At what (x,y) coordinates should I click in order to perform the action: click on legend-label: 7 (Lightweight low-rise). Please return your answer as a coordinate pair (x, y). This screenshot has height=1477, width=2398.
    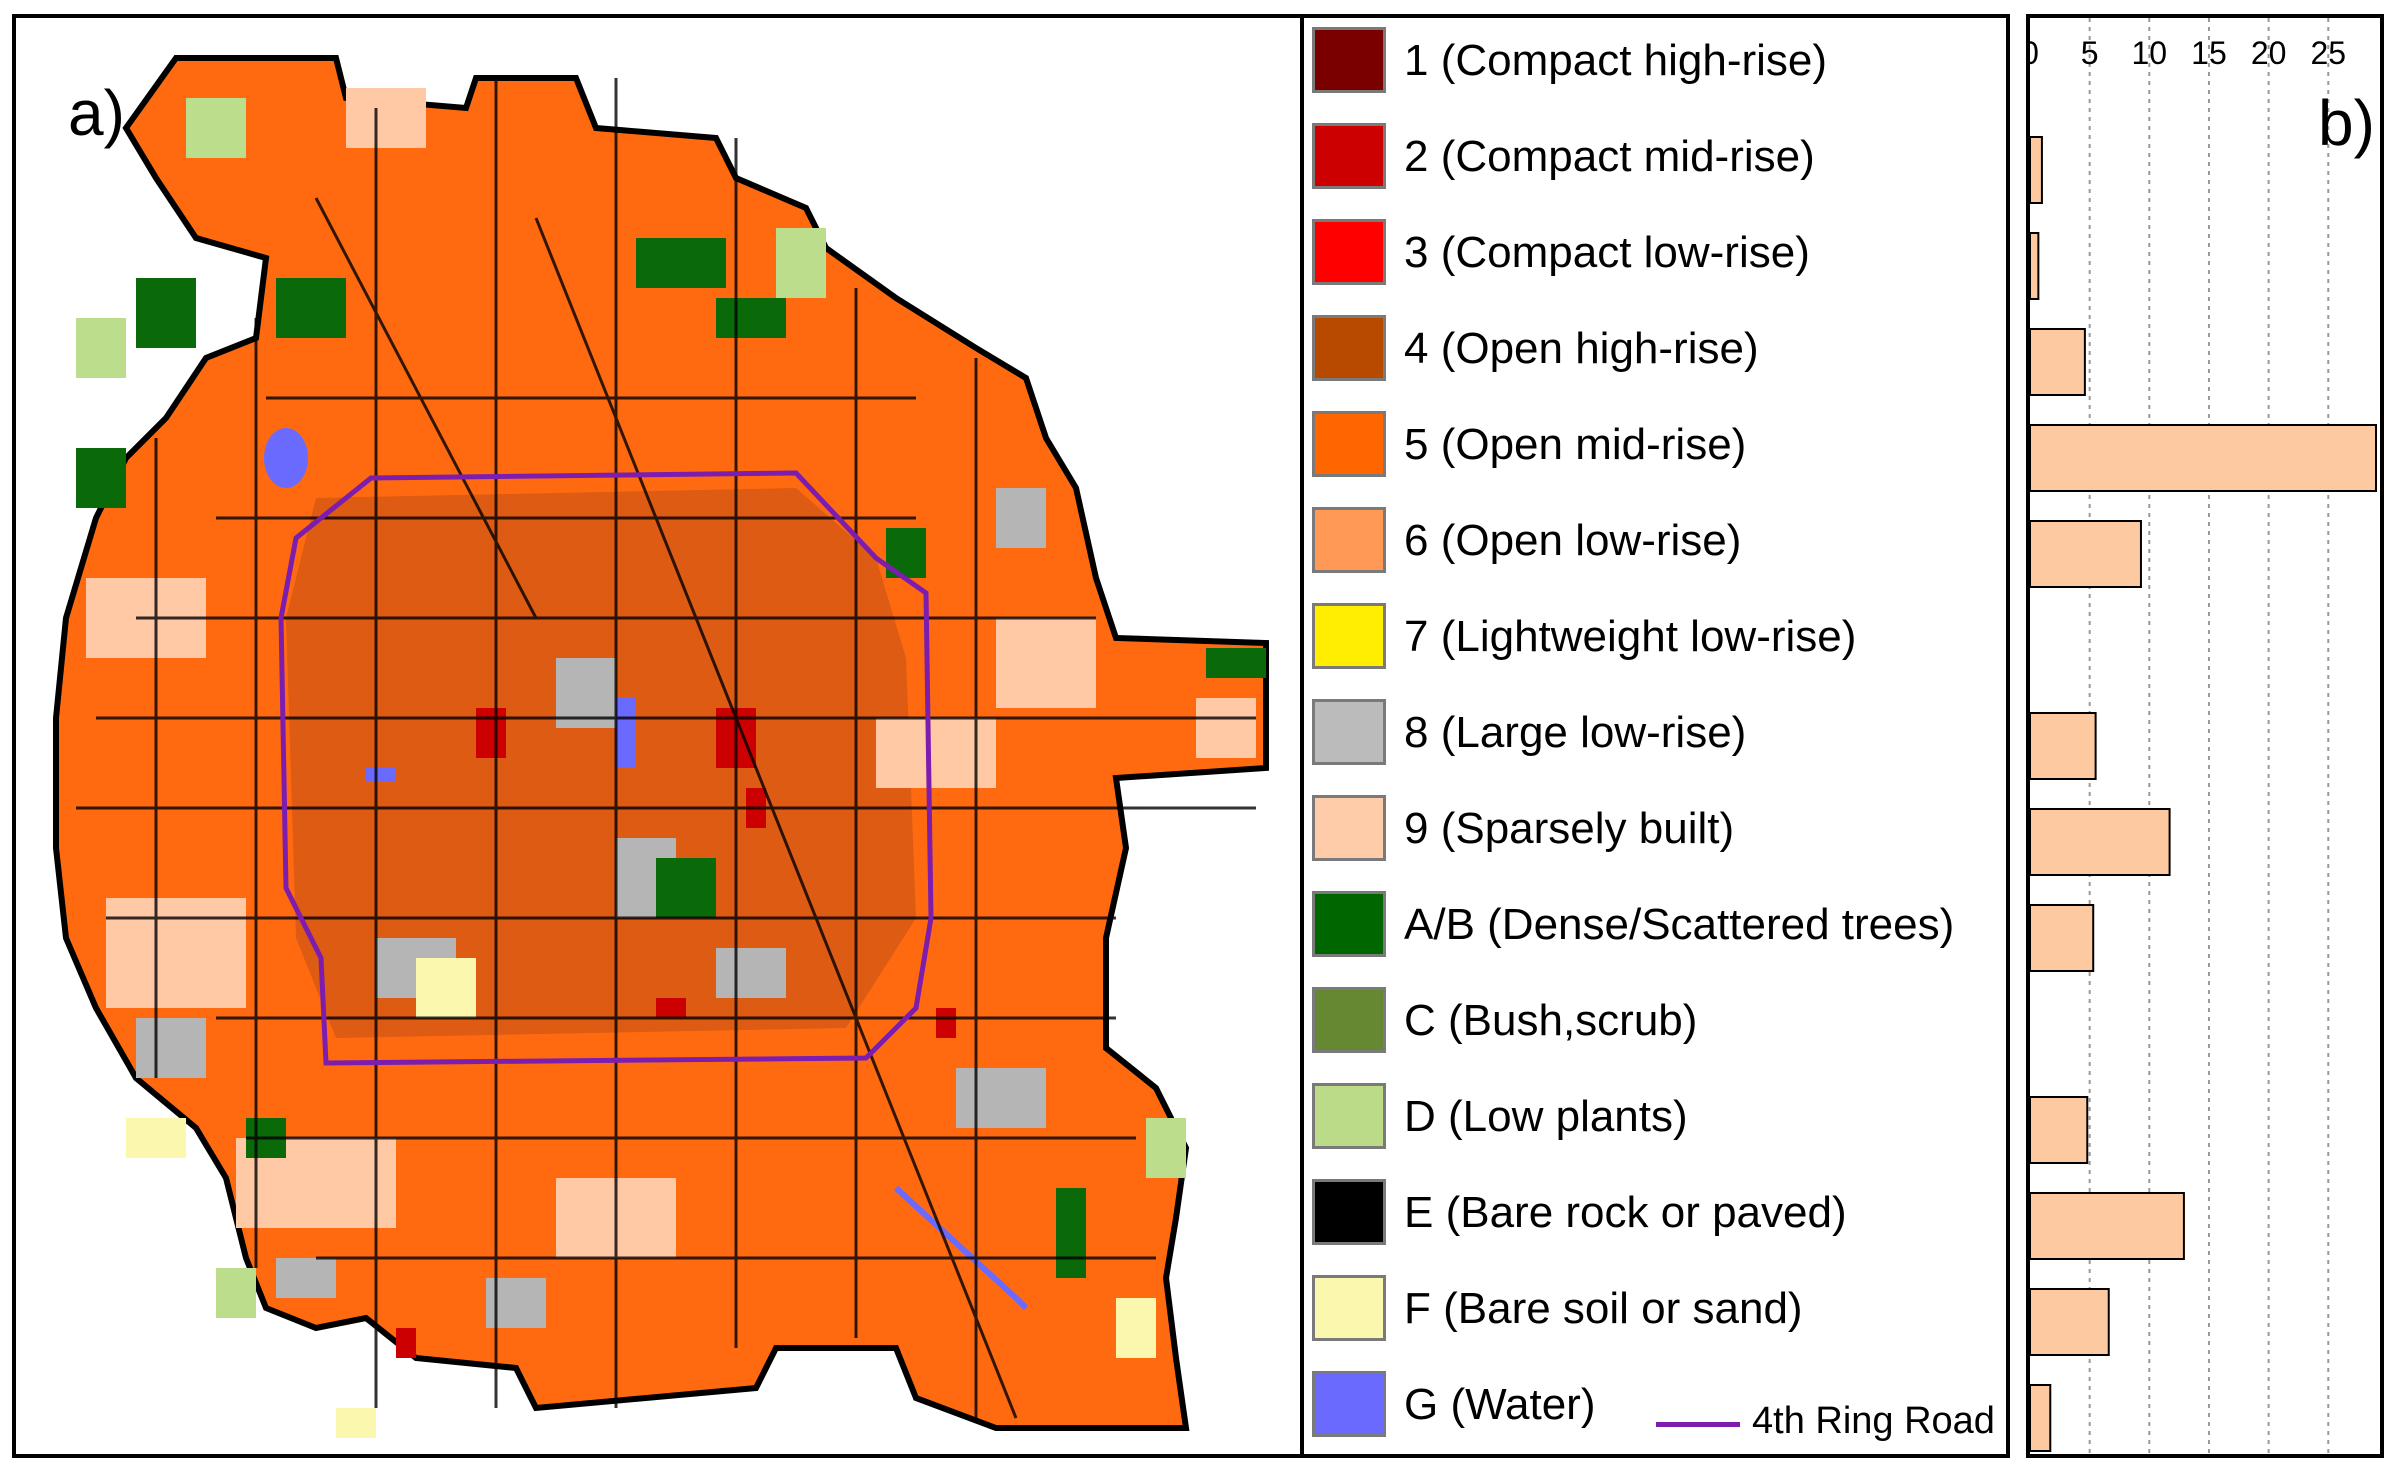
    Looking at the image, I should click on (1630, 636).